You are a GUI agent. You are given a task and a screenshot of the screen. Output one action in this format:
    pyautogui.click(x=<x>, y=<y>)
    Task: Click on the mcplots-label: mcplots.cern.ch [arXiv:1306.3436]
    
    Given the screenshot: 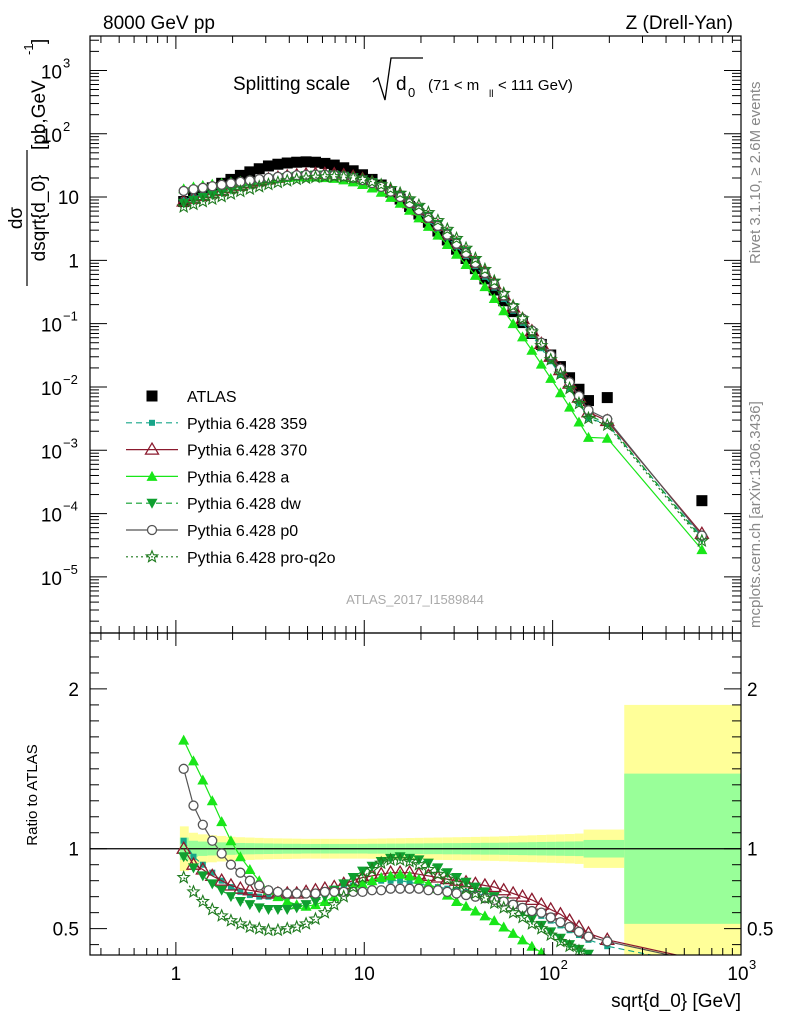 What is the action you would take?
    pyautogui.click(x=755, y=514)
    